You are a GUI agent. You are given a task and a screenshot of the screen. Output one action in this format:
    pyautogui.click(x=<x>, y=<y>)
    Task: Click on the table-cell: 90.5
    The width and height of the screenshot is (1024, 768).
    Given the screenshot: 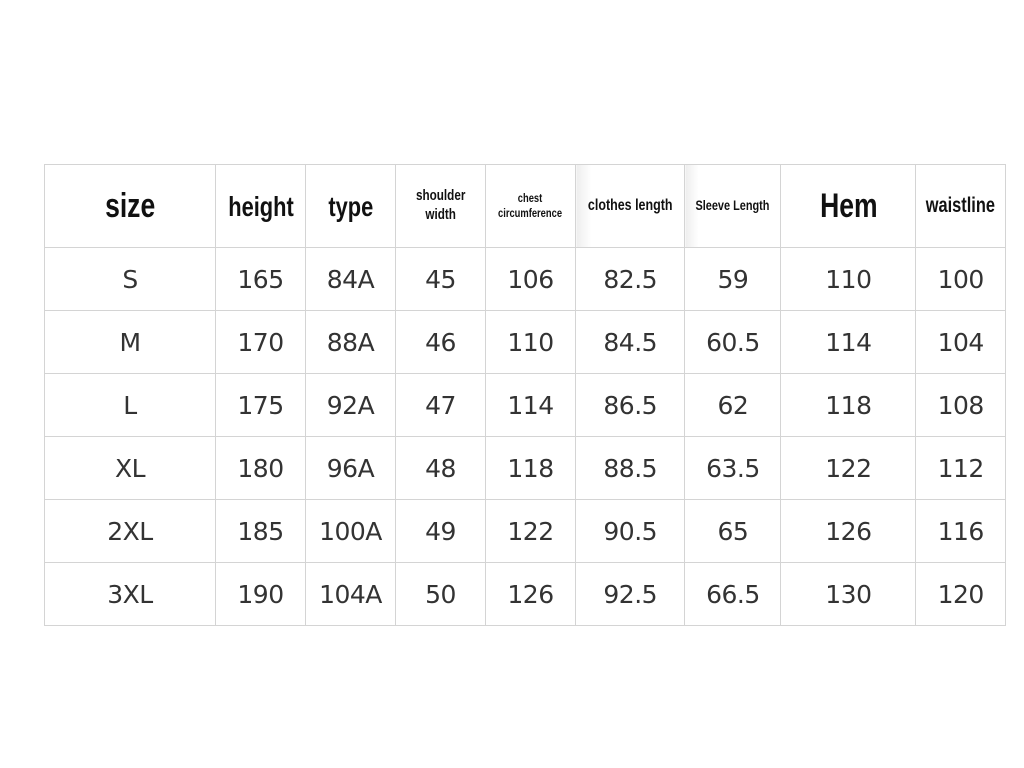 What is the action you would take?
    pyautogui.click(x=630, y=531)
    